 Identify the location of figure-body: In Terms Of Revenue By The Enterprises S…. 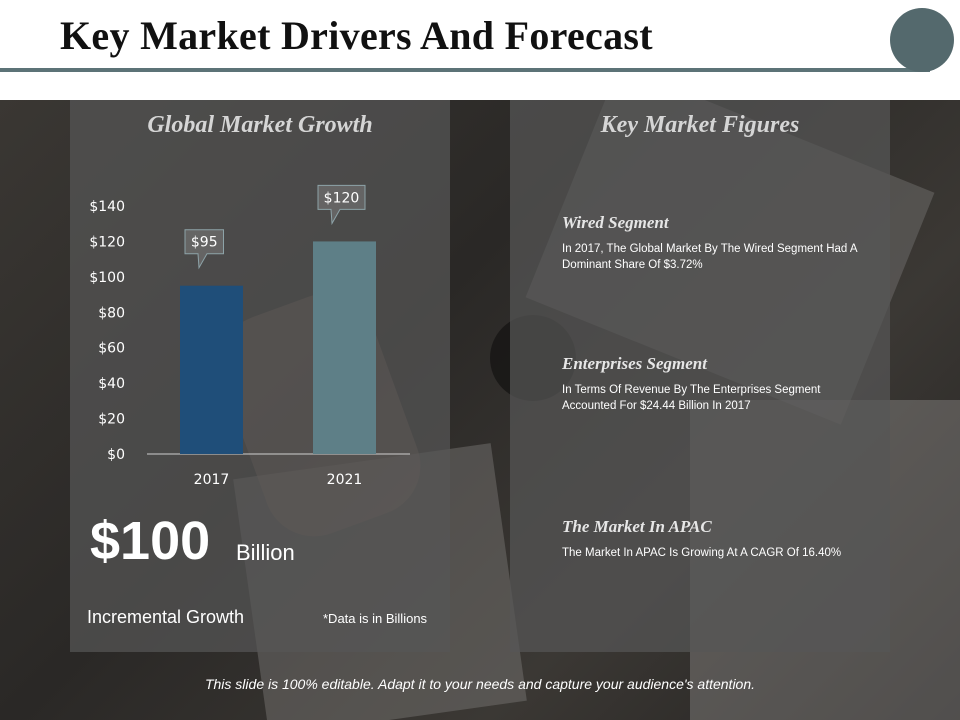
(691, 398).